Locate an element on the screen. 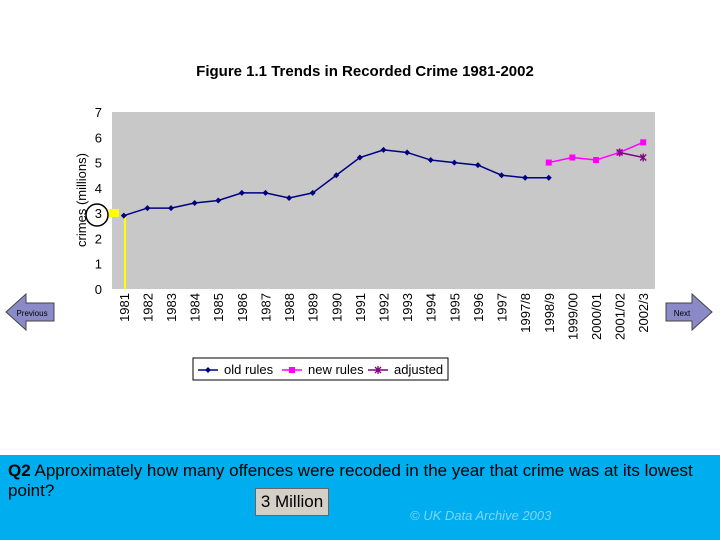 Image resolution: width=720 pixels, height=540 pixels. legend-label: old rules is located at coordinates (249, 369).